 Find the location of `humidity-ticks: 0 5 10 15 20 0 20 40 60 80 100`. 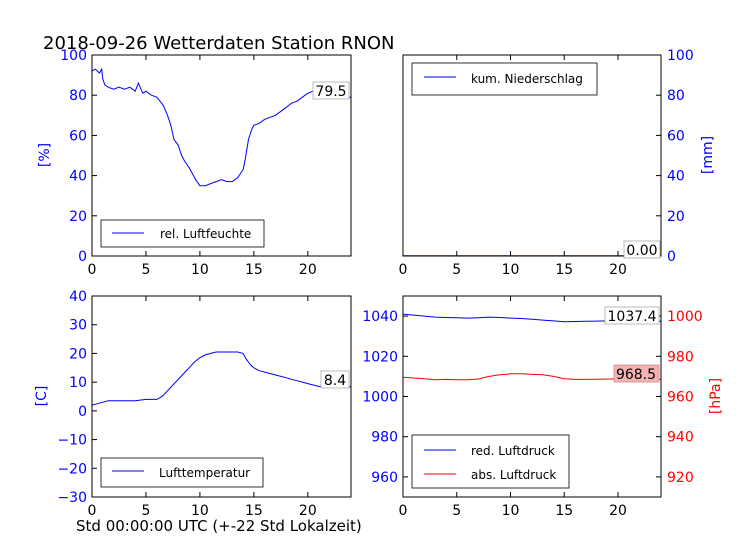

humidity-ticks: 0 5 10 15 20 0 20 40 60 80 100 is located at coordinates (188, 163).